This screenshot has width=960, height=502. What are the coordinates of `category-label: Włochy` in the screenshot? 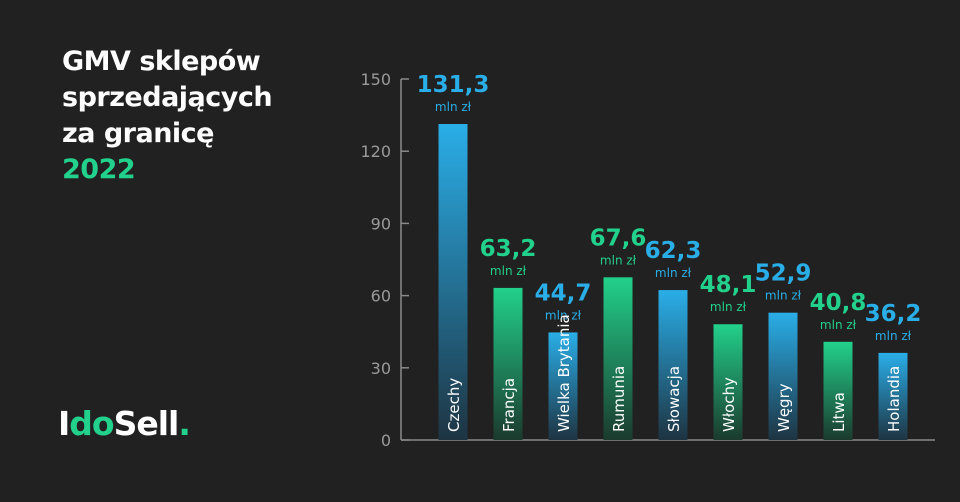 It's located at (729, 404).